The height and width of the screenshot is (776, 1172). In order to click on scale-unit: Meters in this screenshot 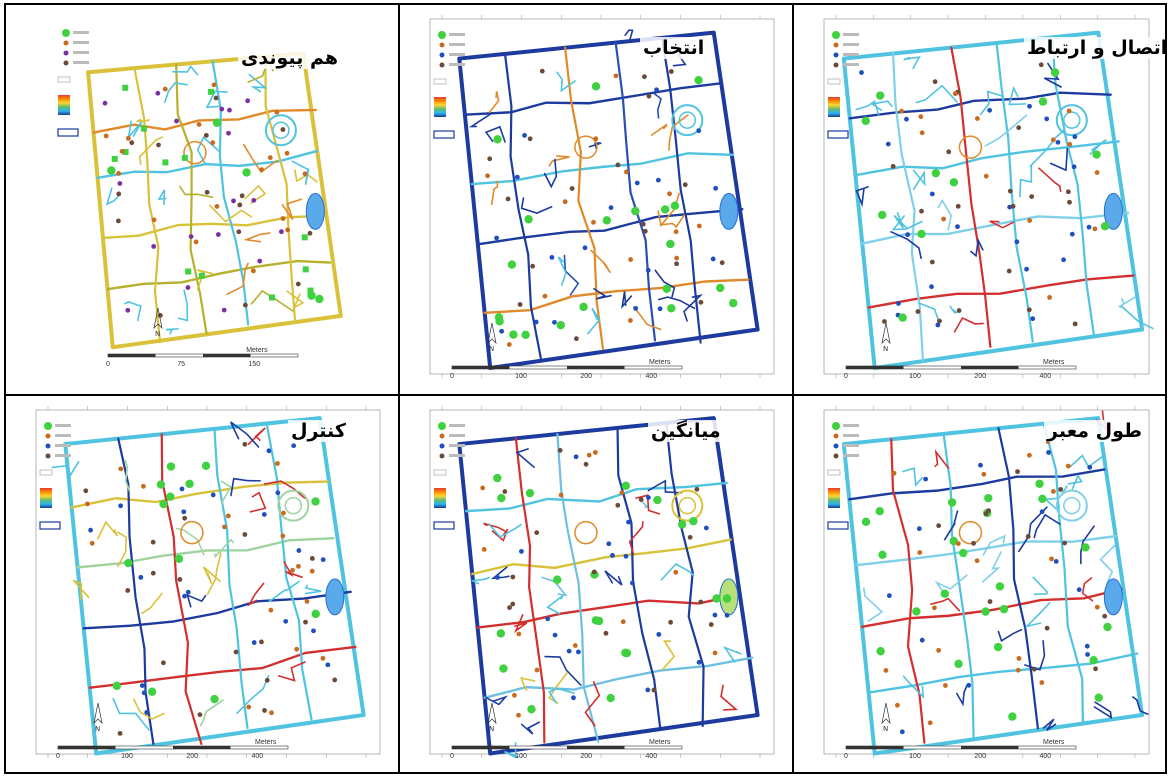, I will do `click(1054, 742)`.